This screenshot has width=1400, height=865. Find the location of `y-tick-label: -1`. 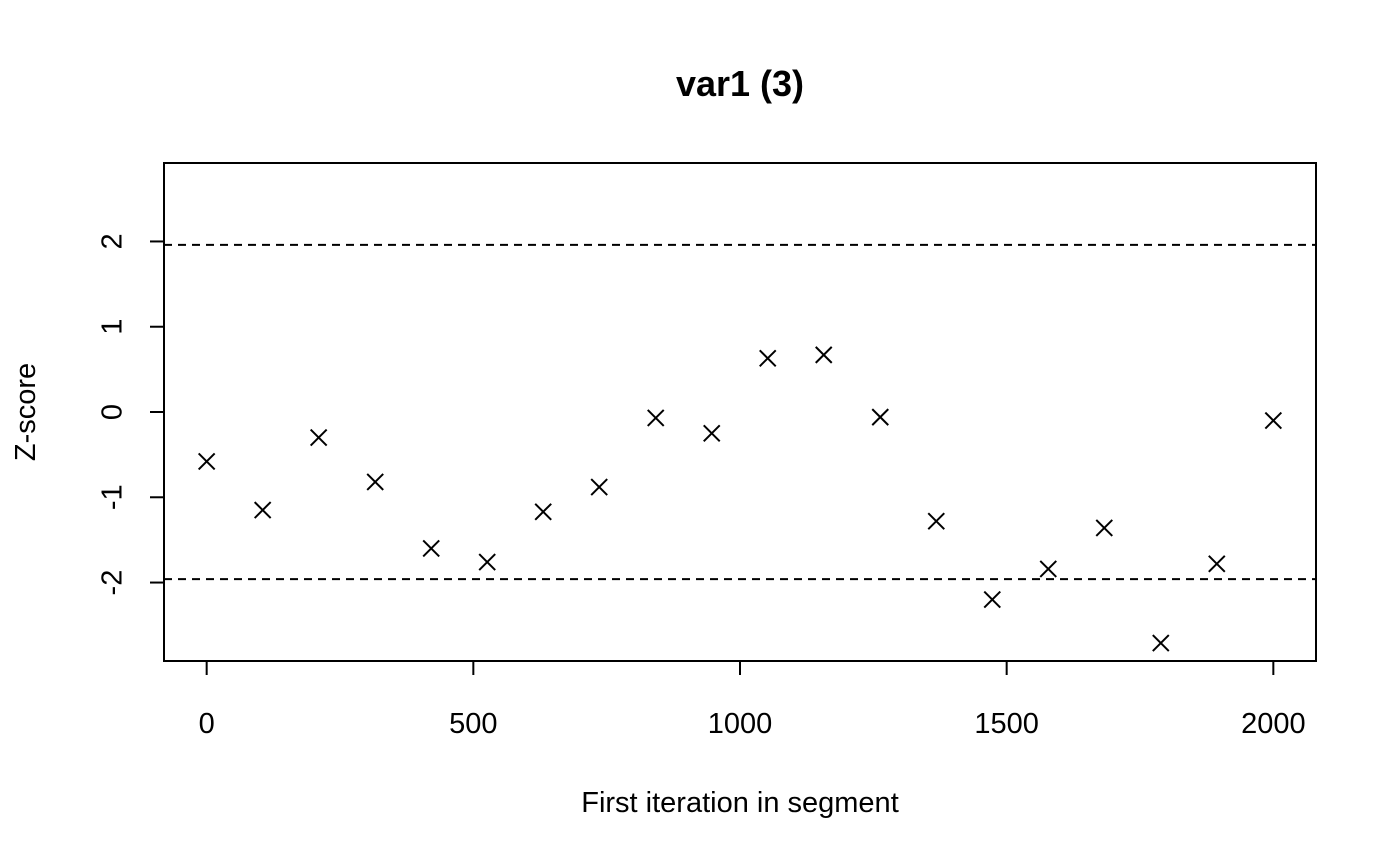

y-tick-label: -1 is located at coordinates (113, 497).